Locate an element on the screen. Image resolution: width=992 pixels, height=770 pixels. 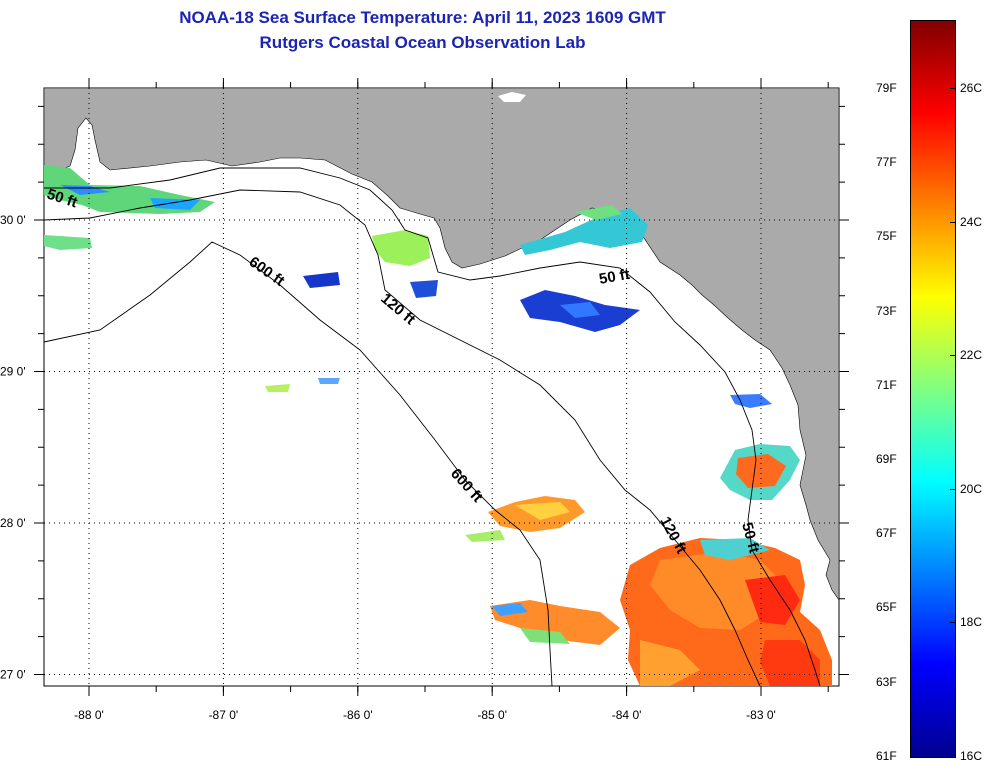
colorbar-f-label: 77F is located at coordinates (886, 162).